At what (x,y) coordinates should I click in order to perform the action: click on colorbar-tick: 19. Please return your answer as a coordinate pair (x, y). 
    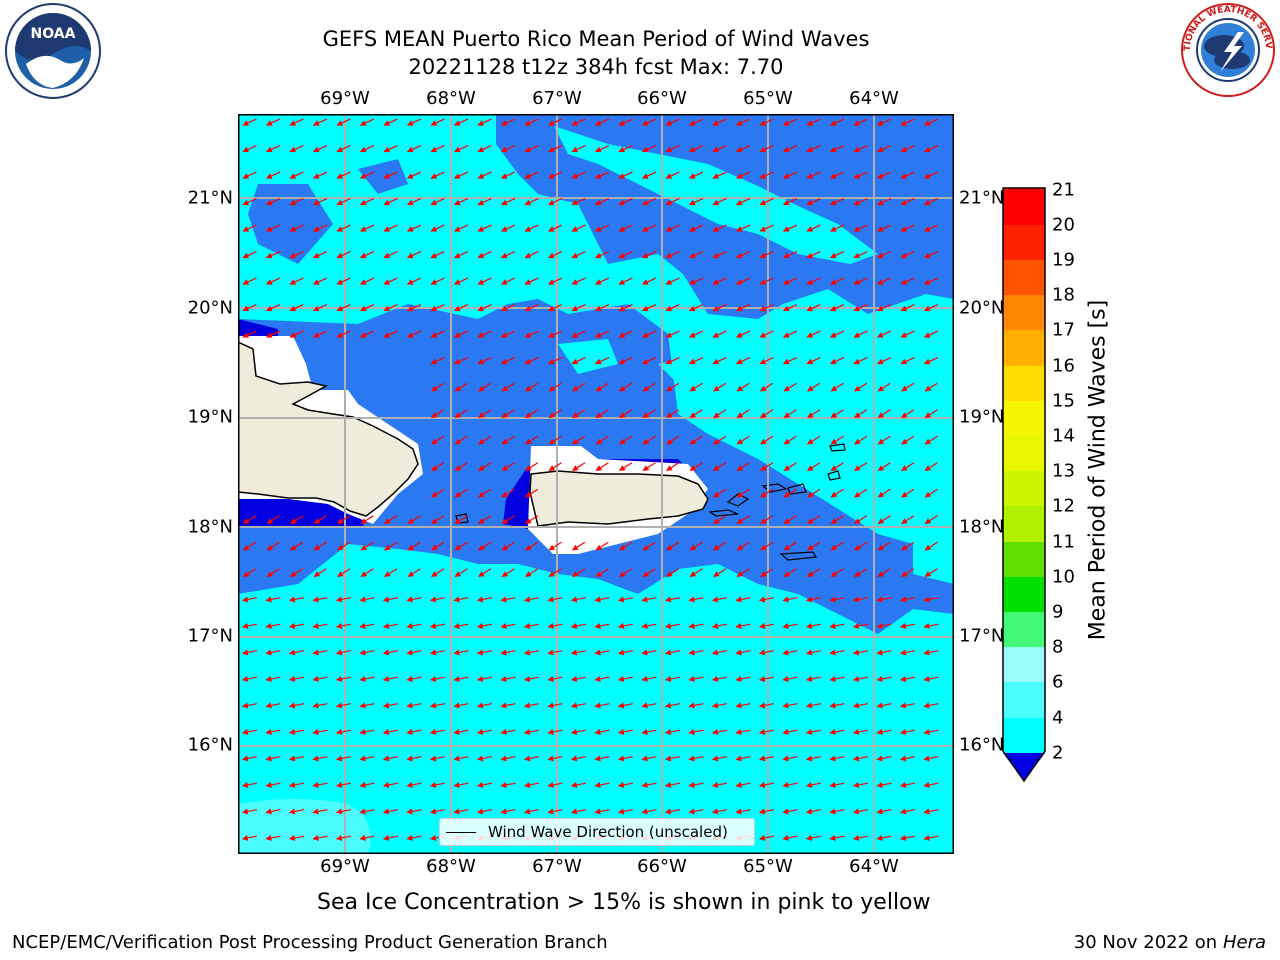
    Looking at the image, I should click on (1063, 260).